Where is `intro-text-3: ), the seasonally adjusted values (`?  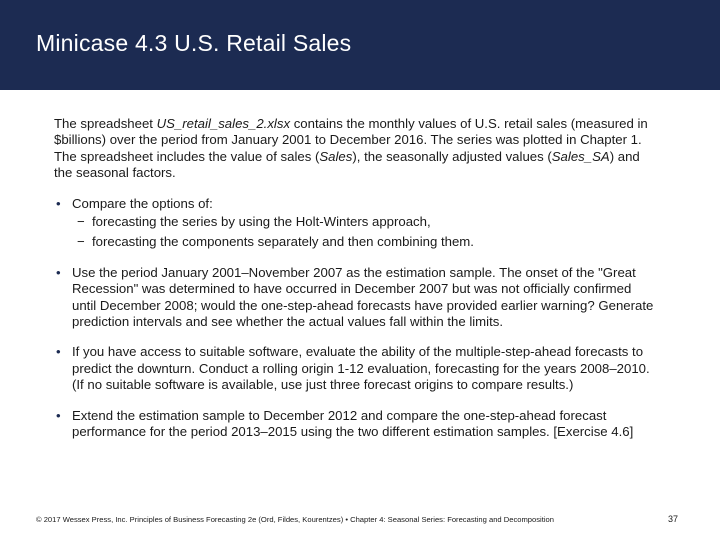 intro-text-3: ), the seasonally adjusted values ( is located at coordinates (452, 156).